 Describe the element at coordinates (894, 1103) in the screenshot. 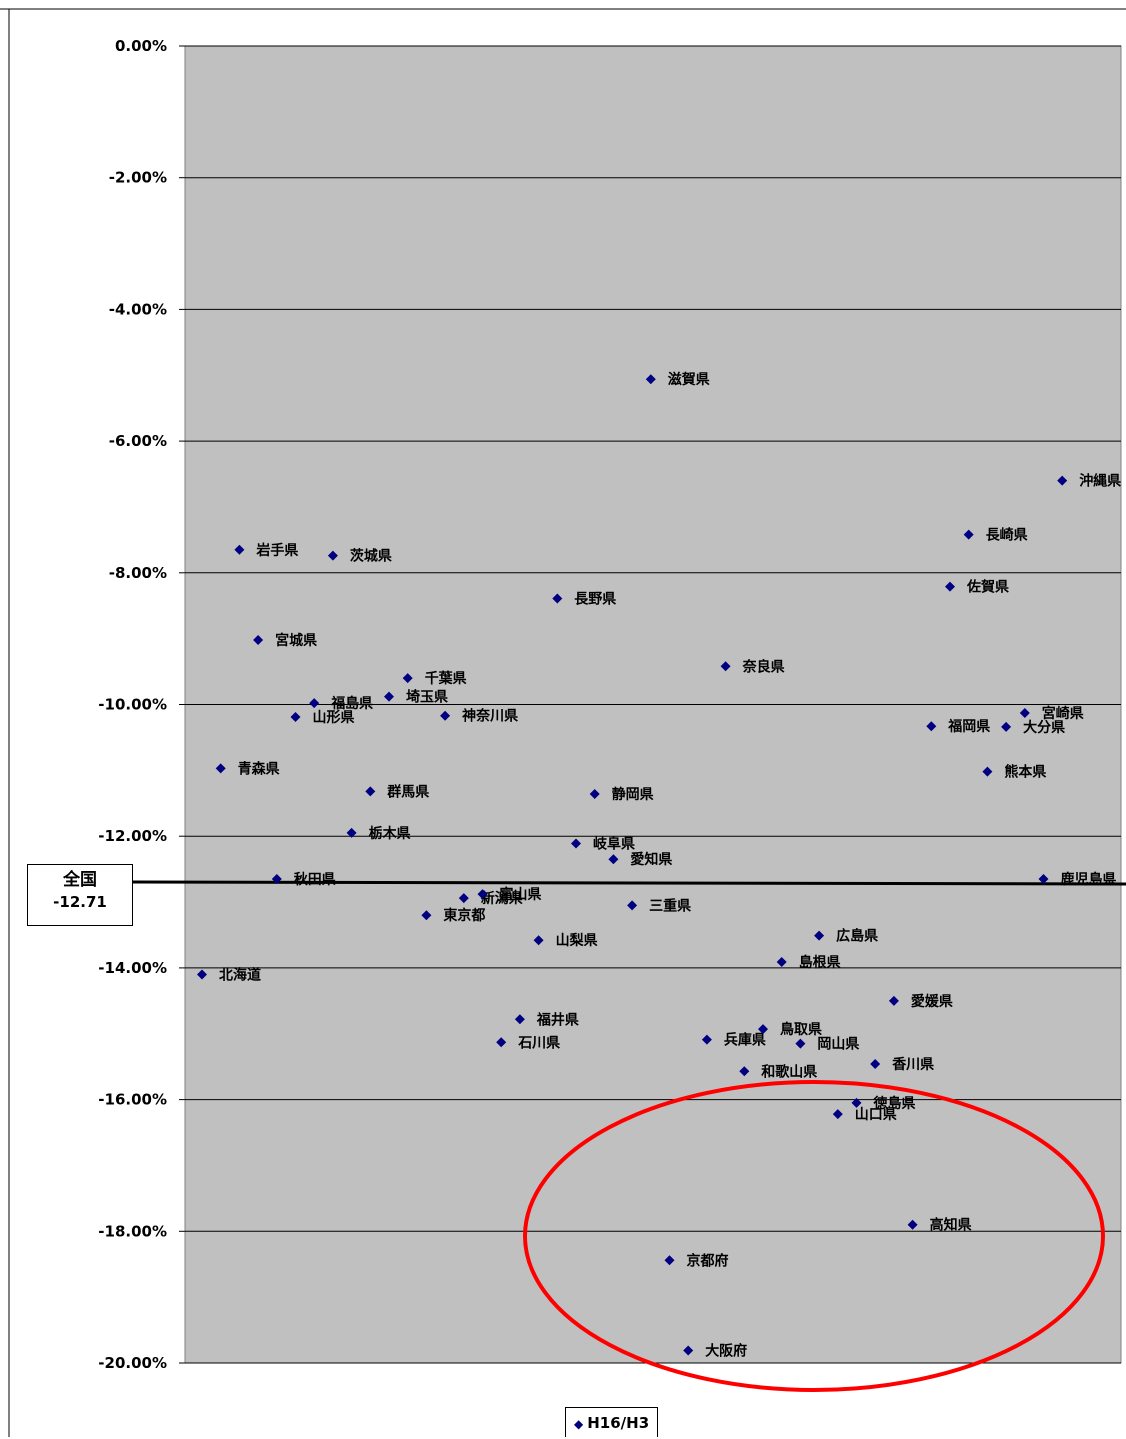

I see `data-point-label: 徳島県` at that location.